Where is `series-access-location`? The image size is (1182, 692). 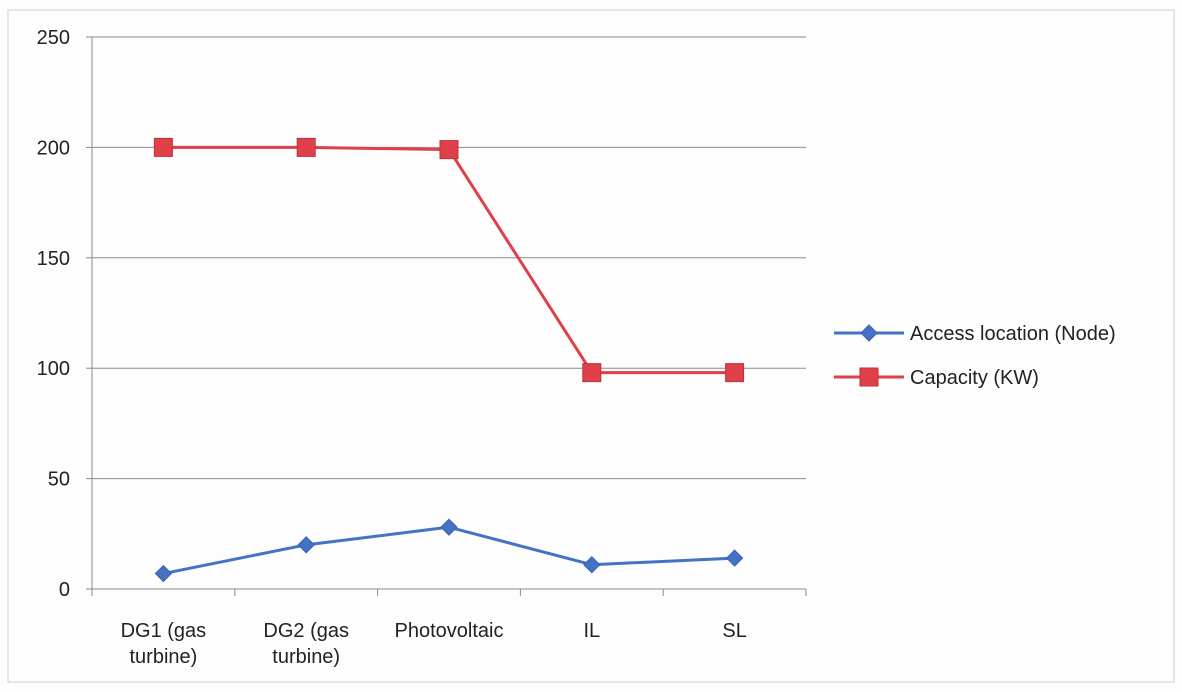 series-access-location is located at coordinates (449, 550).